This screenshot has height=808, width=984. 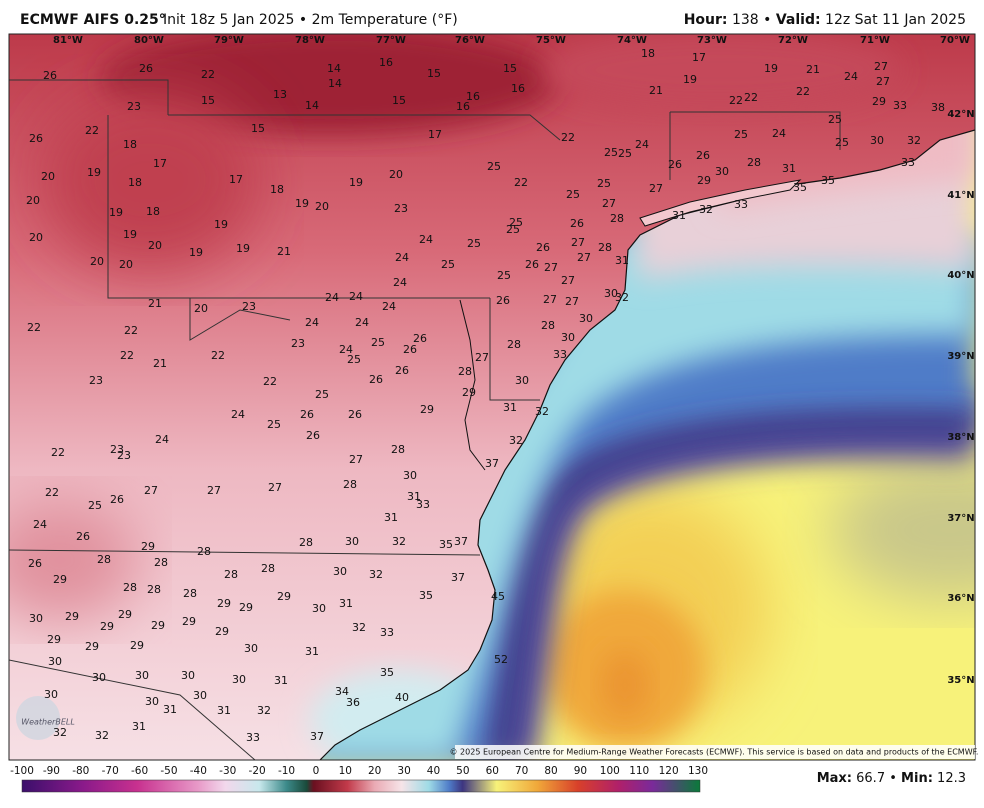 What do you see at coordinates (80, 771) in the screenshot?
I see `colorbar-tick-label: -80` at bounding box center [80, 771].